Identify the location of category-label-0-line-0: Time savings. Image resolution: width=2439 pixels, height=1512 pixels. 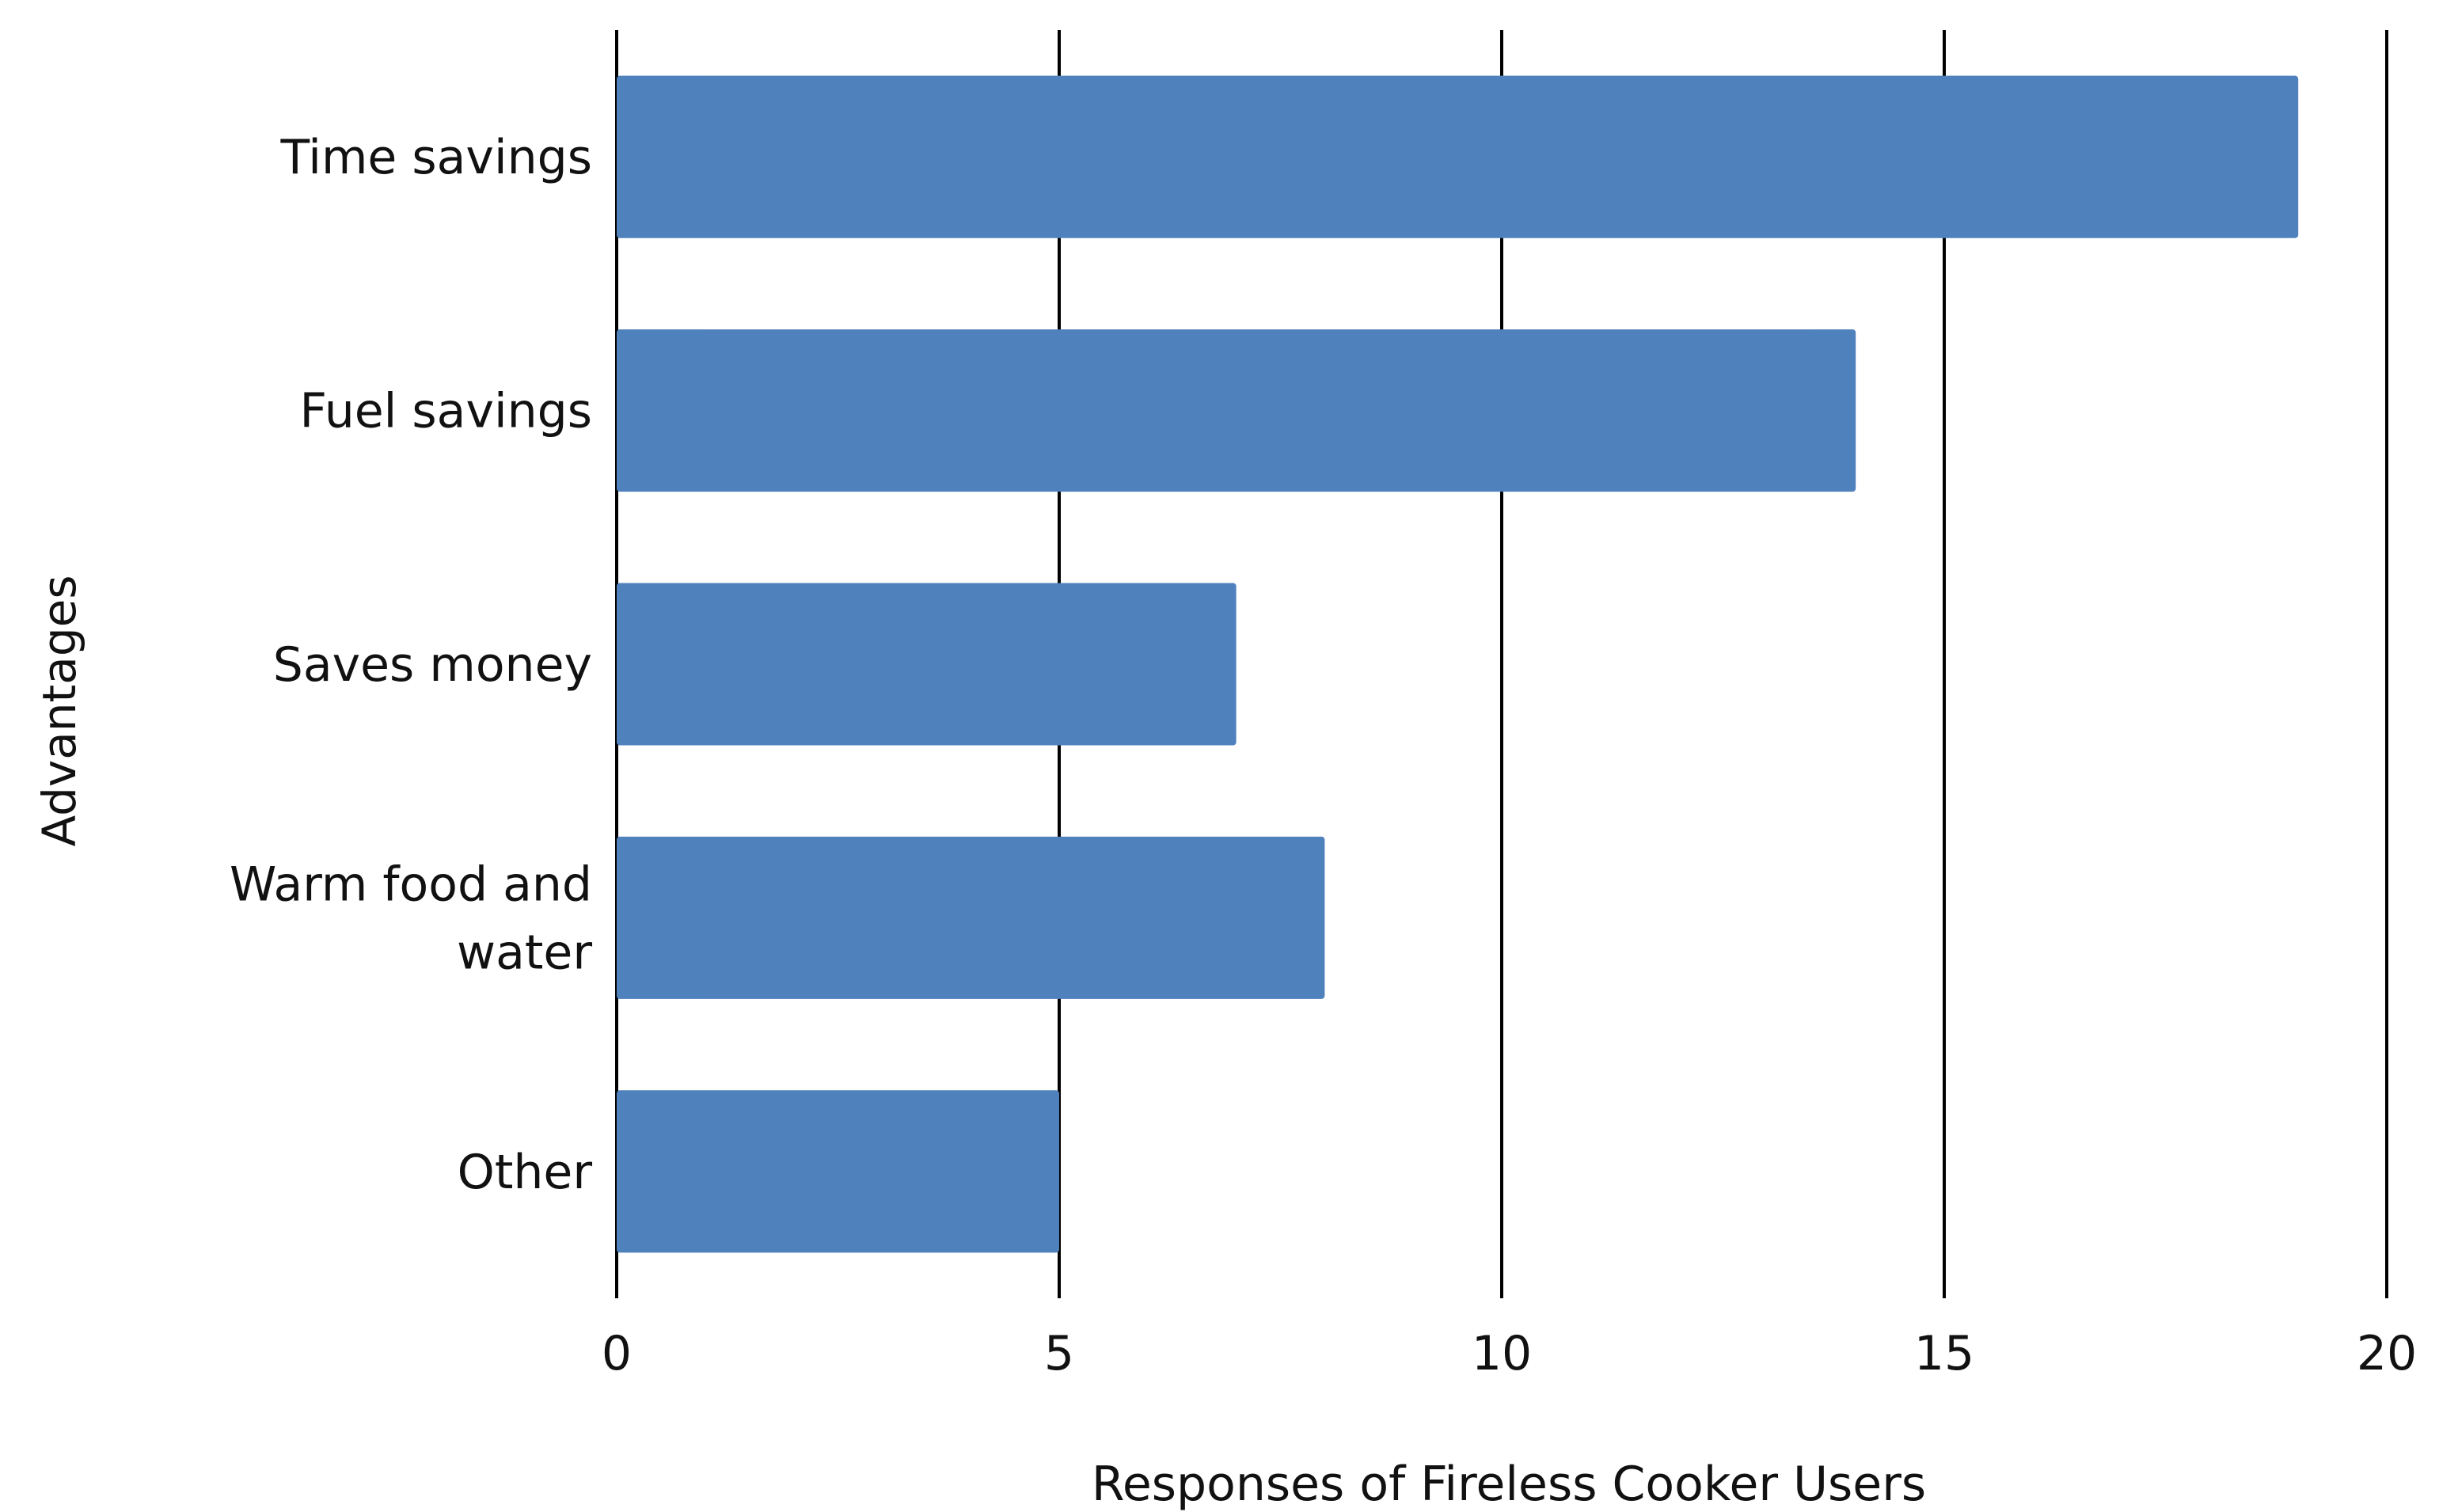
(436, 157).